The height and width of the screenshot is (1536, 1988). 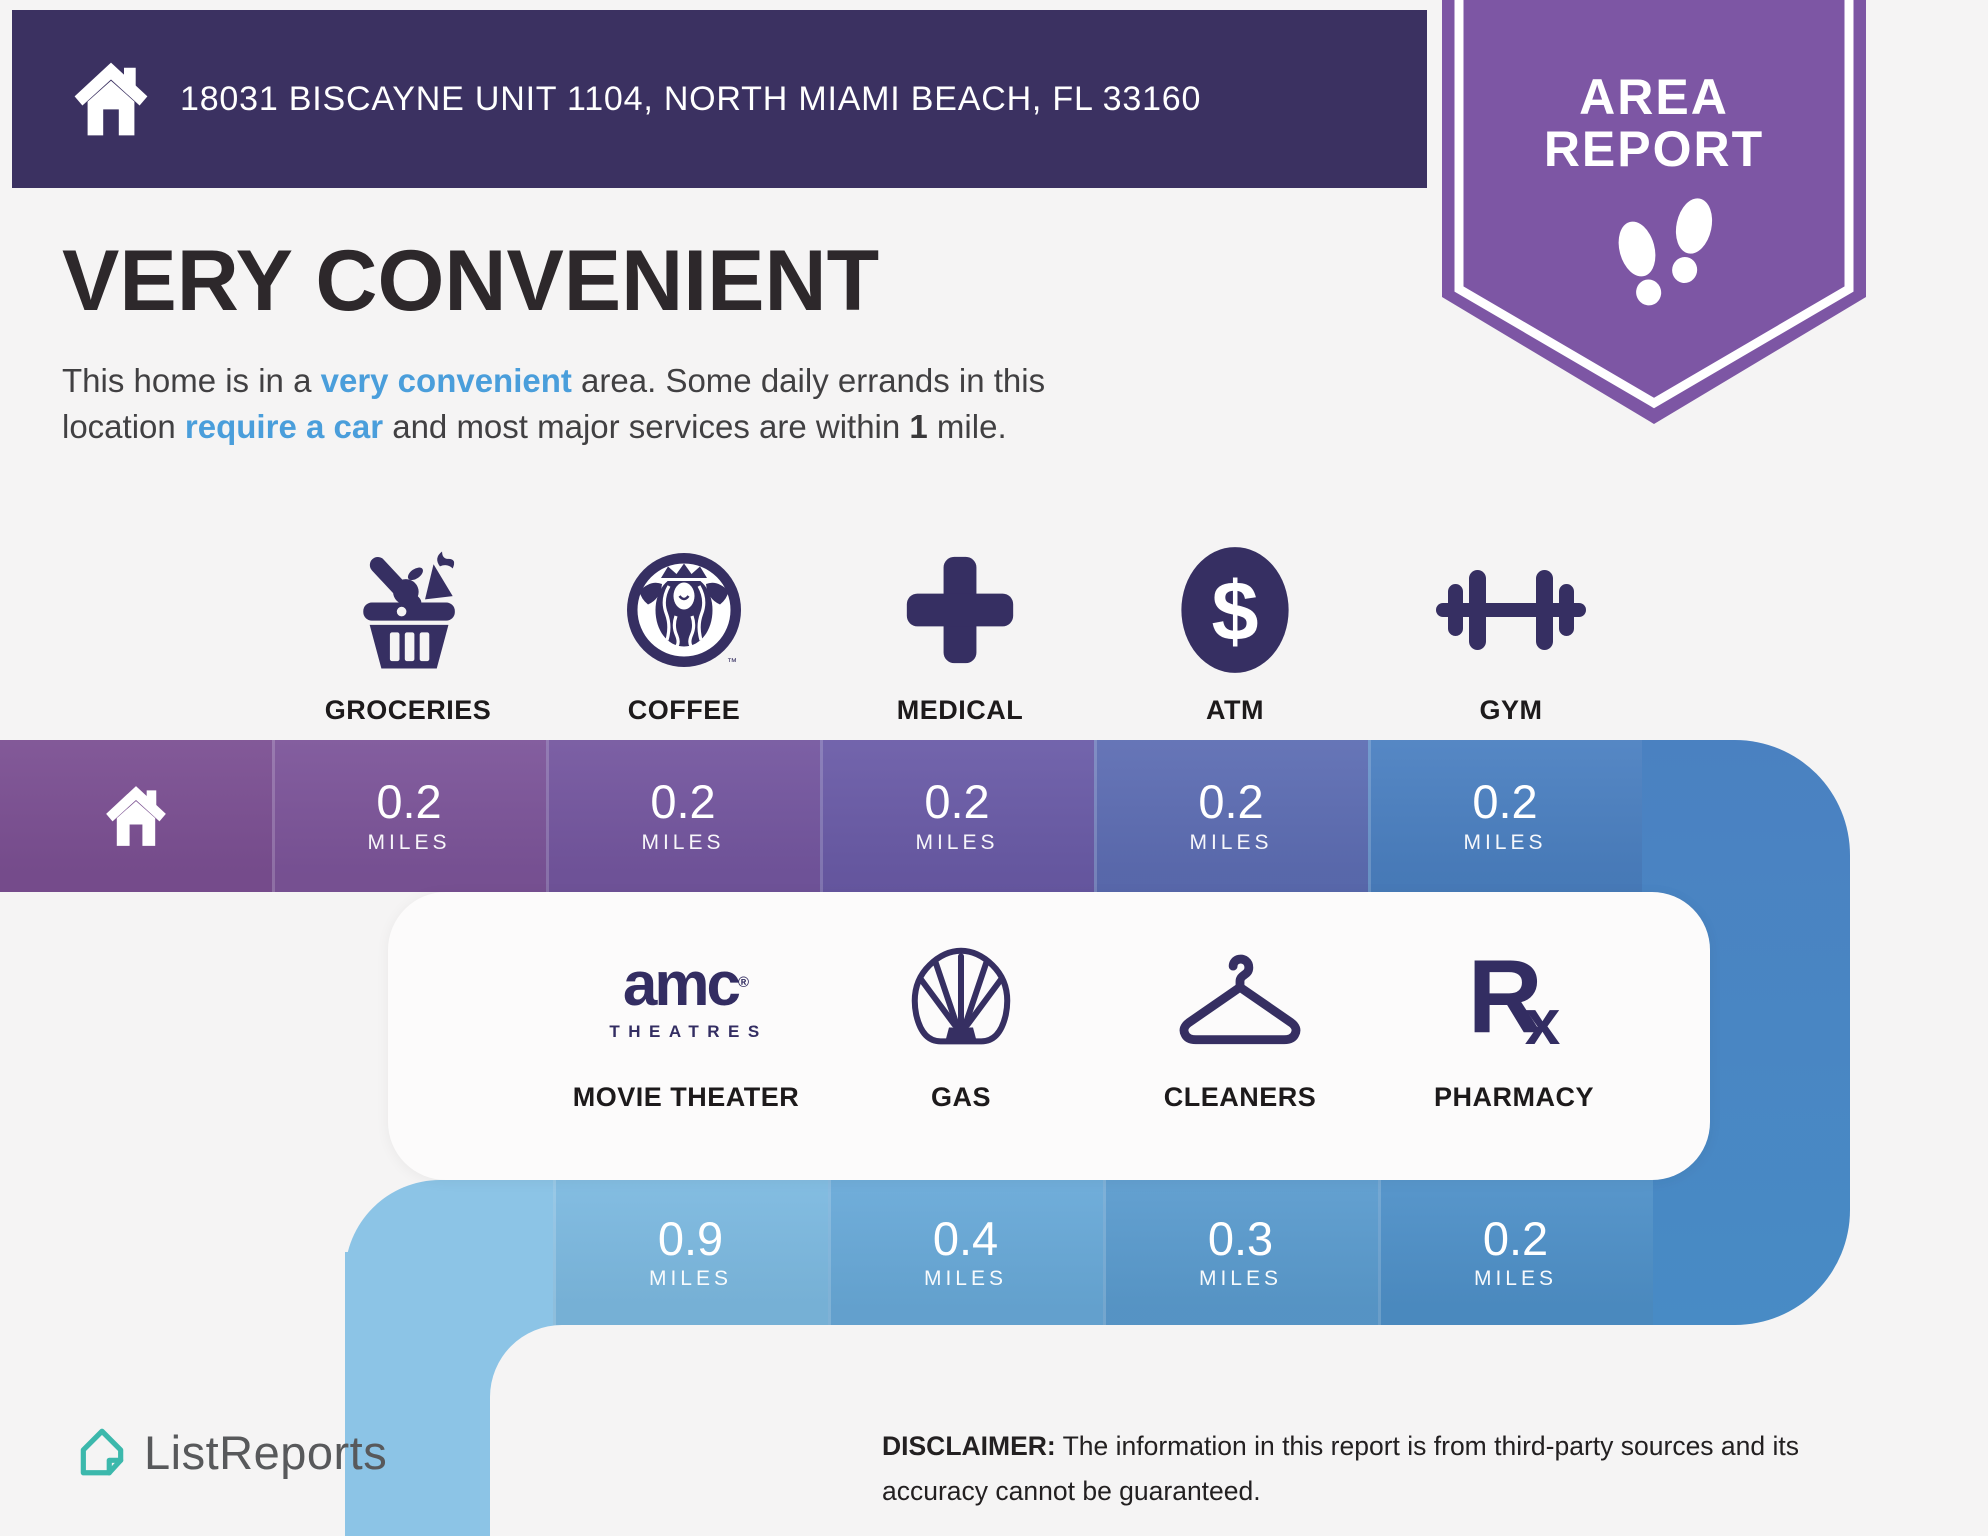 I want to click on listreports-logo: ListReports, so click(x=230, y=1452).